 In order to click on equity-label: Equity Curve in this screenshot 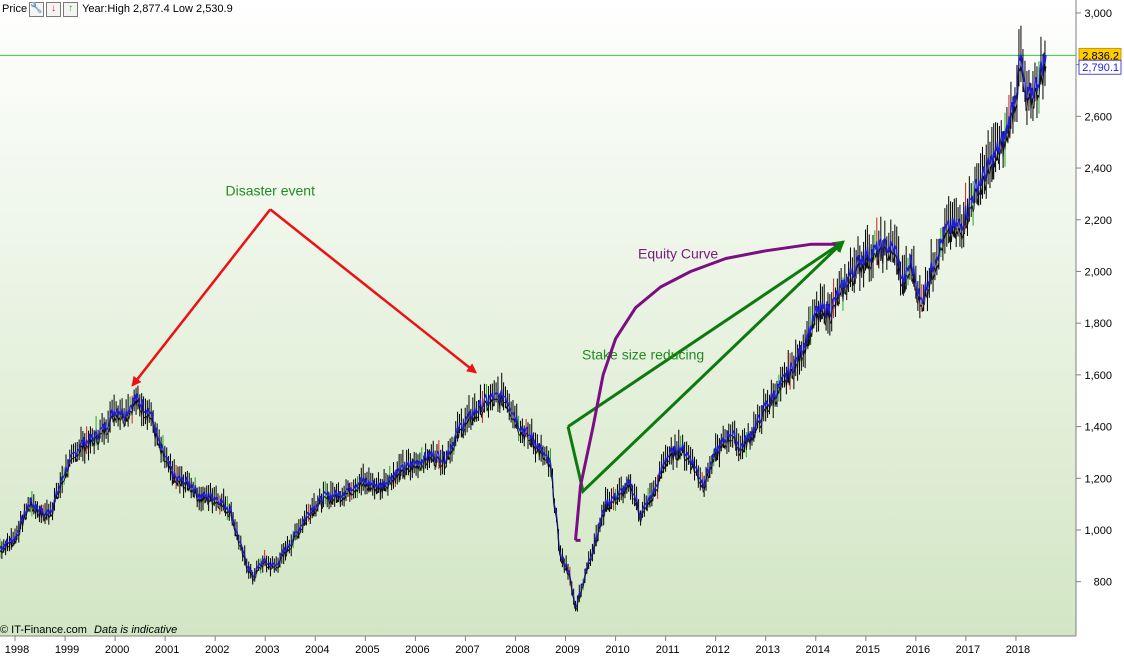, I will do `click(678, 254)`.